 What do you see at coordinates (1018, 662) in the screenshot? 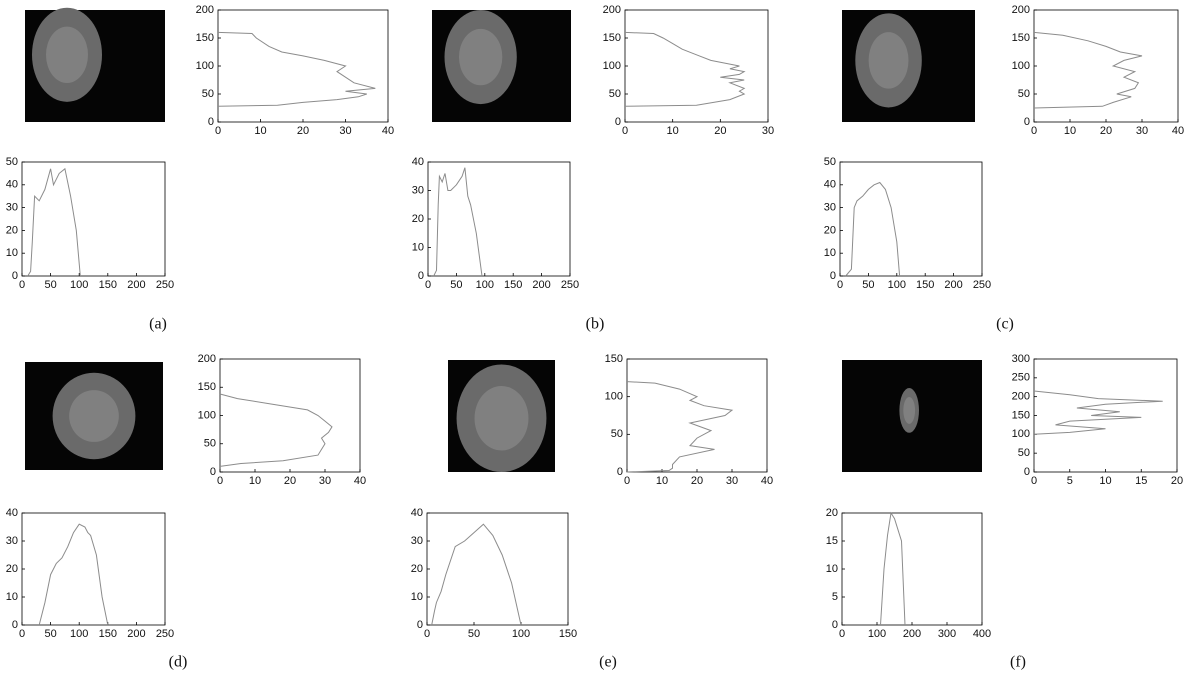
I see `panel-label: (f)` at bounding box center [1018, 662].